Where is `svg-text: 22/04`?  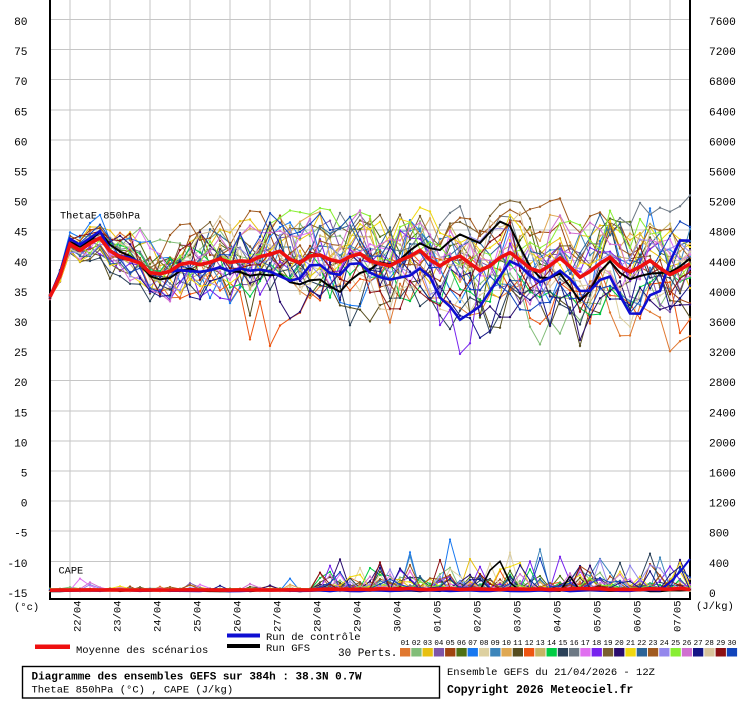
svg-text: 22/04 is located at coordinates (79, 616).